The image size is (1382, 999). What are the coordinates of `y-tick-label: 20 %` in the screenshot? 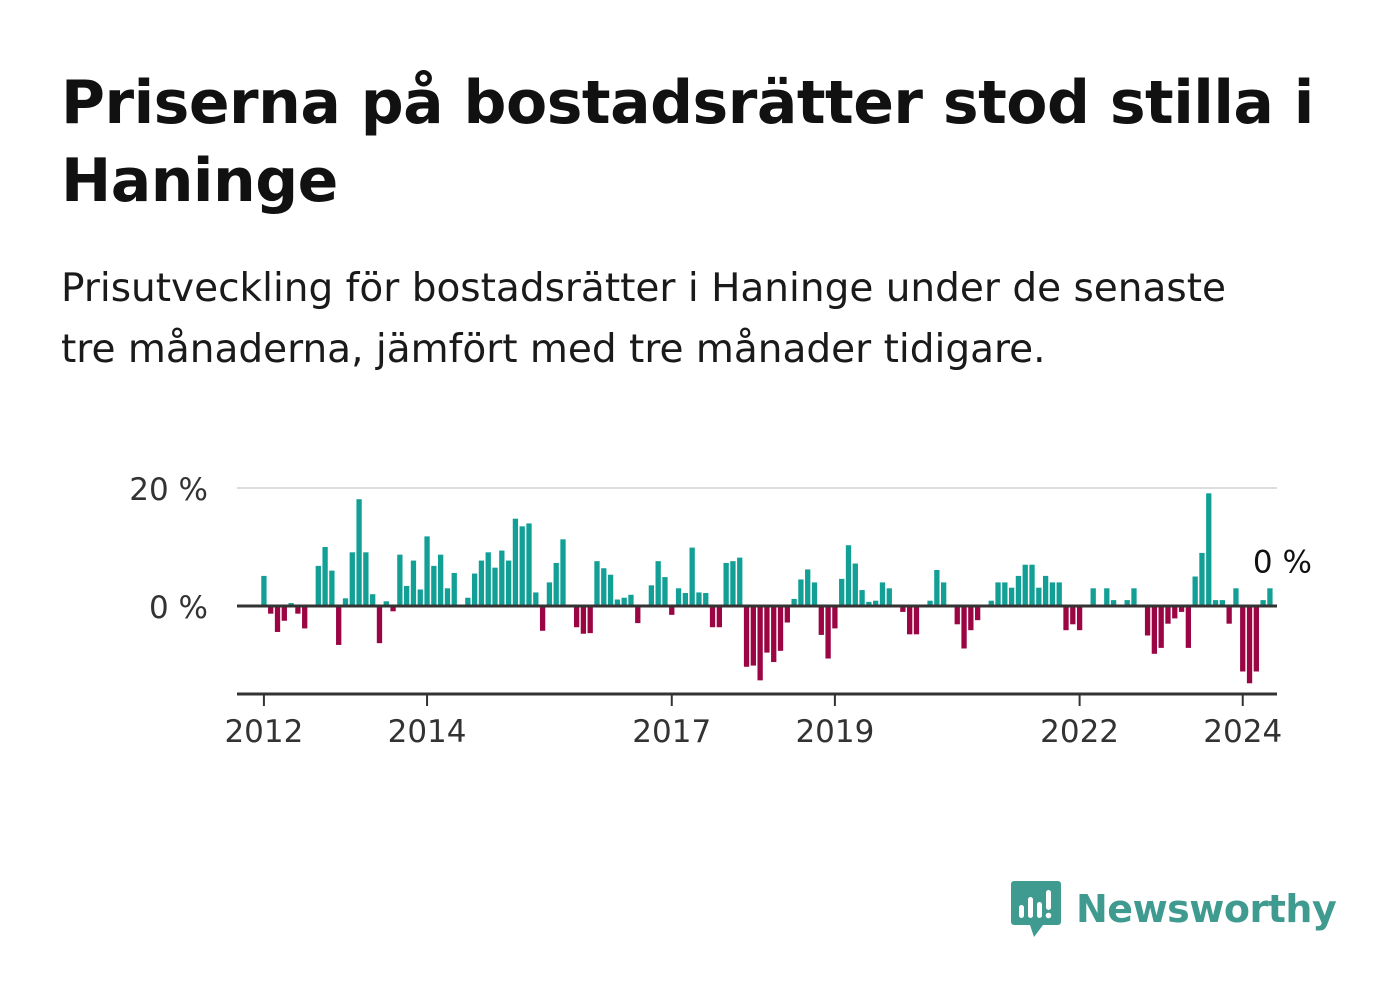 It's located at (168, 490).